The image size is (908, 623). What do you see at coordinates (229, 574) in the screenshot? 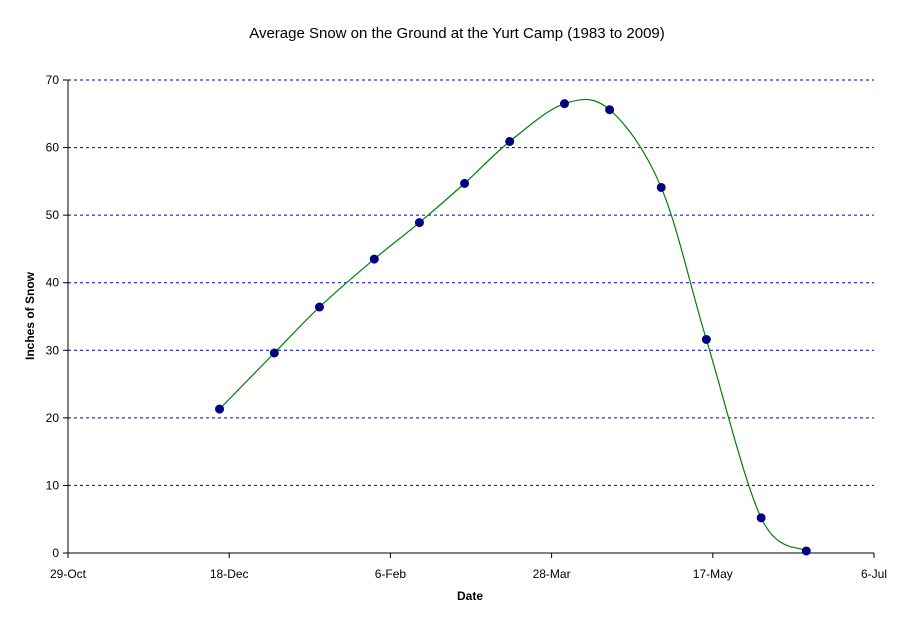
I see `x-tick-label: 18-Dec` at bounding box center [229, 574].